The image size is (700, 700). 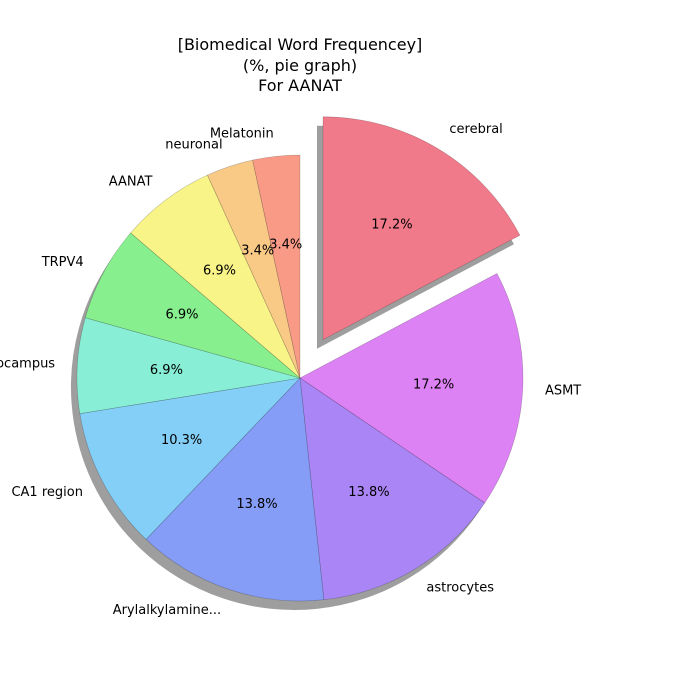 What do you see at coordinates (392, 489) in the screenshot?
I see `slice-astrocytes` at bounding box center [392, 489].